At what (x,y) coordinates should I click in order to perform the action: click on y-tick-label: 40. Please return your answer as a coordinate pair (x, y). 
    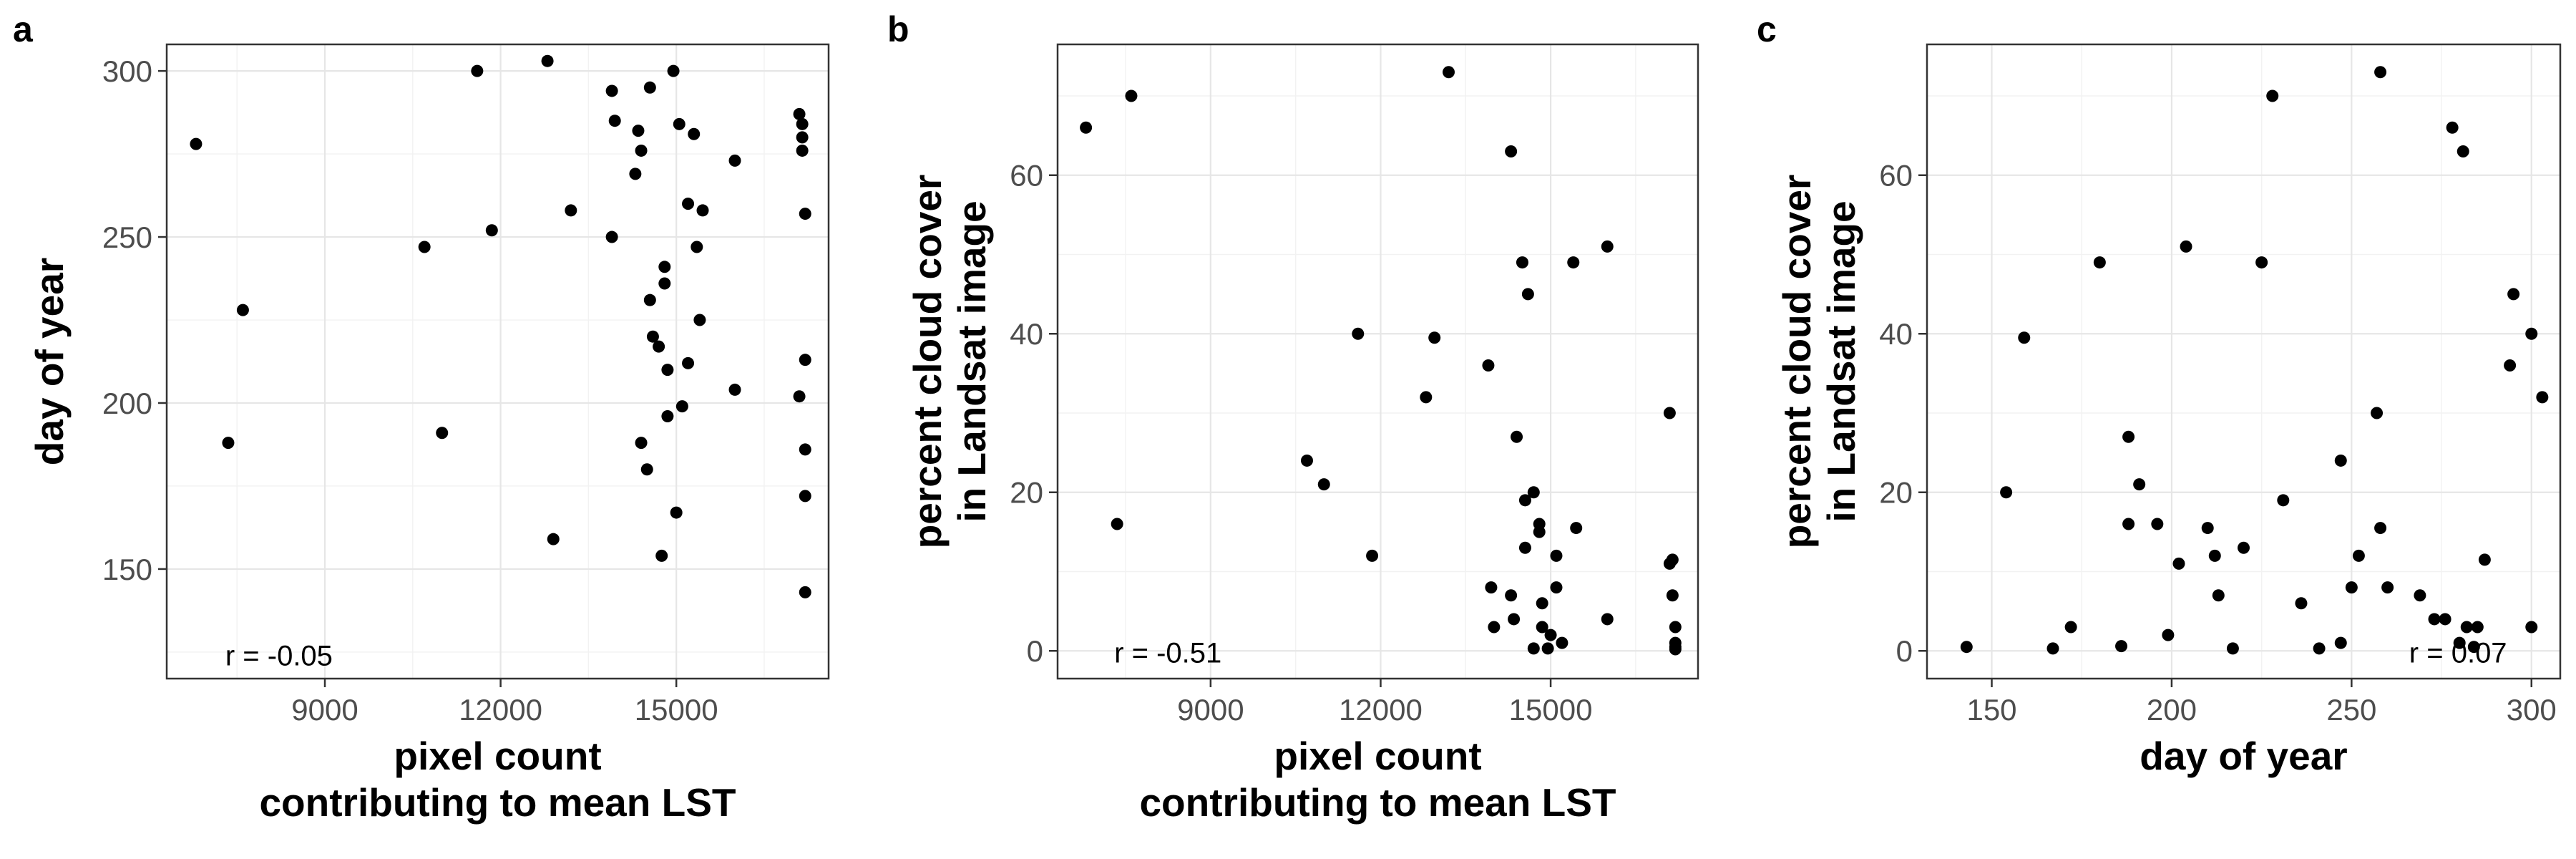
    Looking at the image, I should click on (1026, 334).